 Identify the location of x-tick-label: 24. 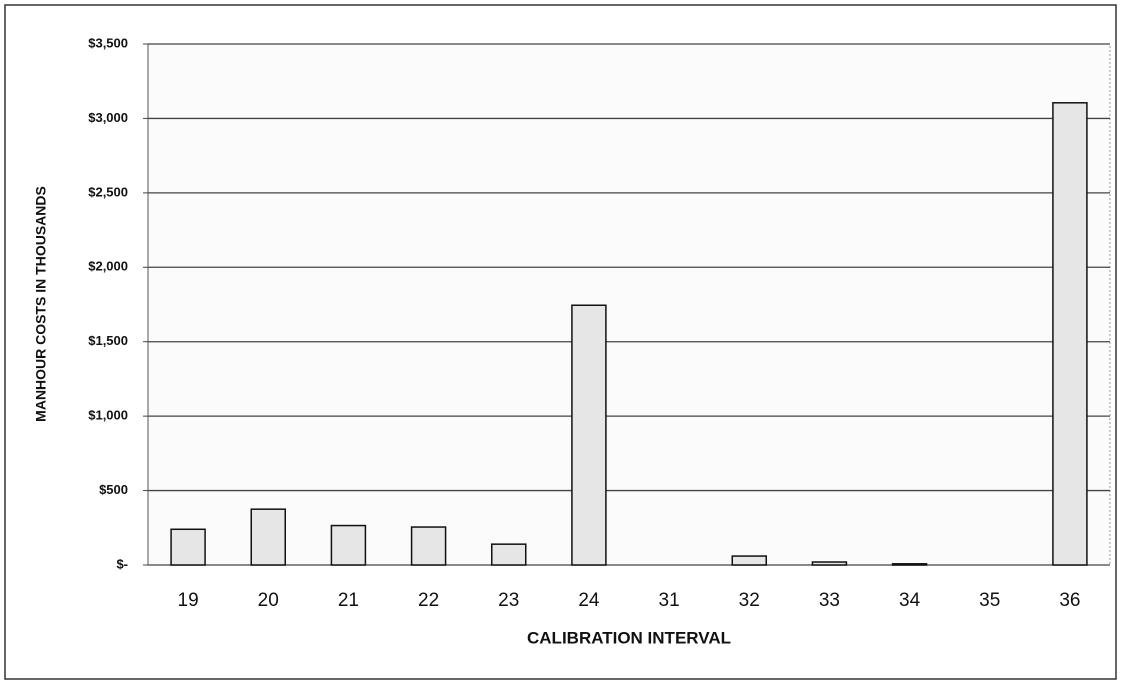
(589, 600).